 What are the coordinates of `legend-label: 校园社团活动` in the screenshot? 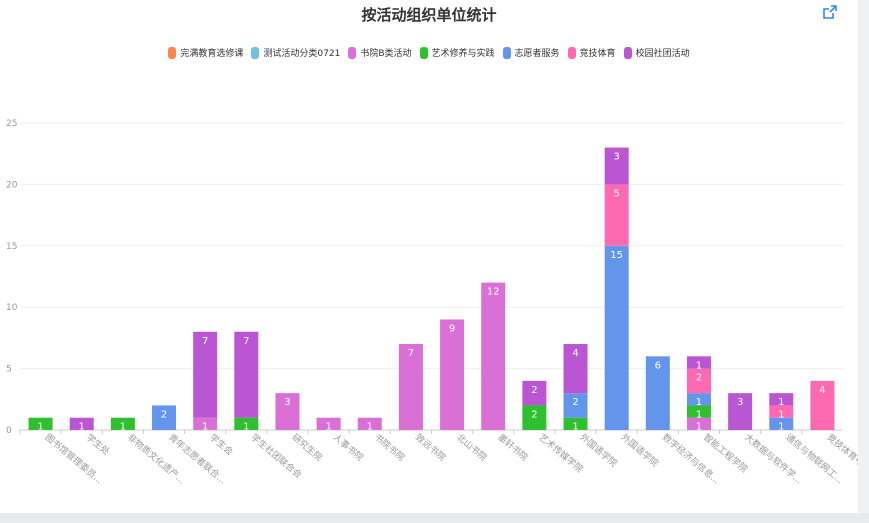 It's located at (662, 54).